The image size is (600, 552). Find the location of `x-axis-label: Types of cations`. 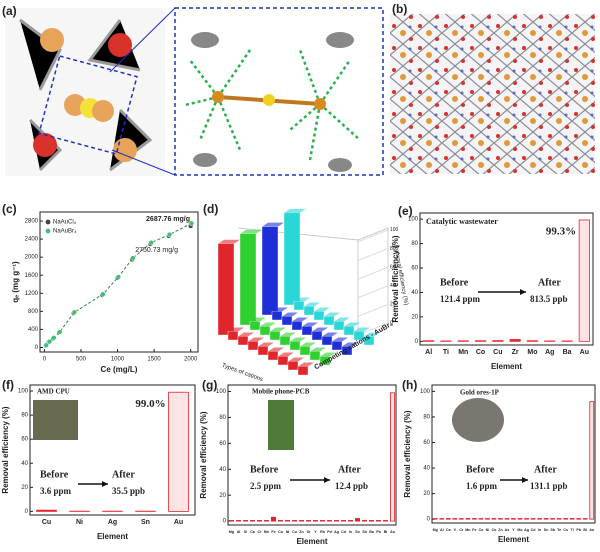

x-axis-label: Types of cations is located at coordinates (242, 373).